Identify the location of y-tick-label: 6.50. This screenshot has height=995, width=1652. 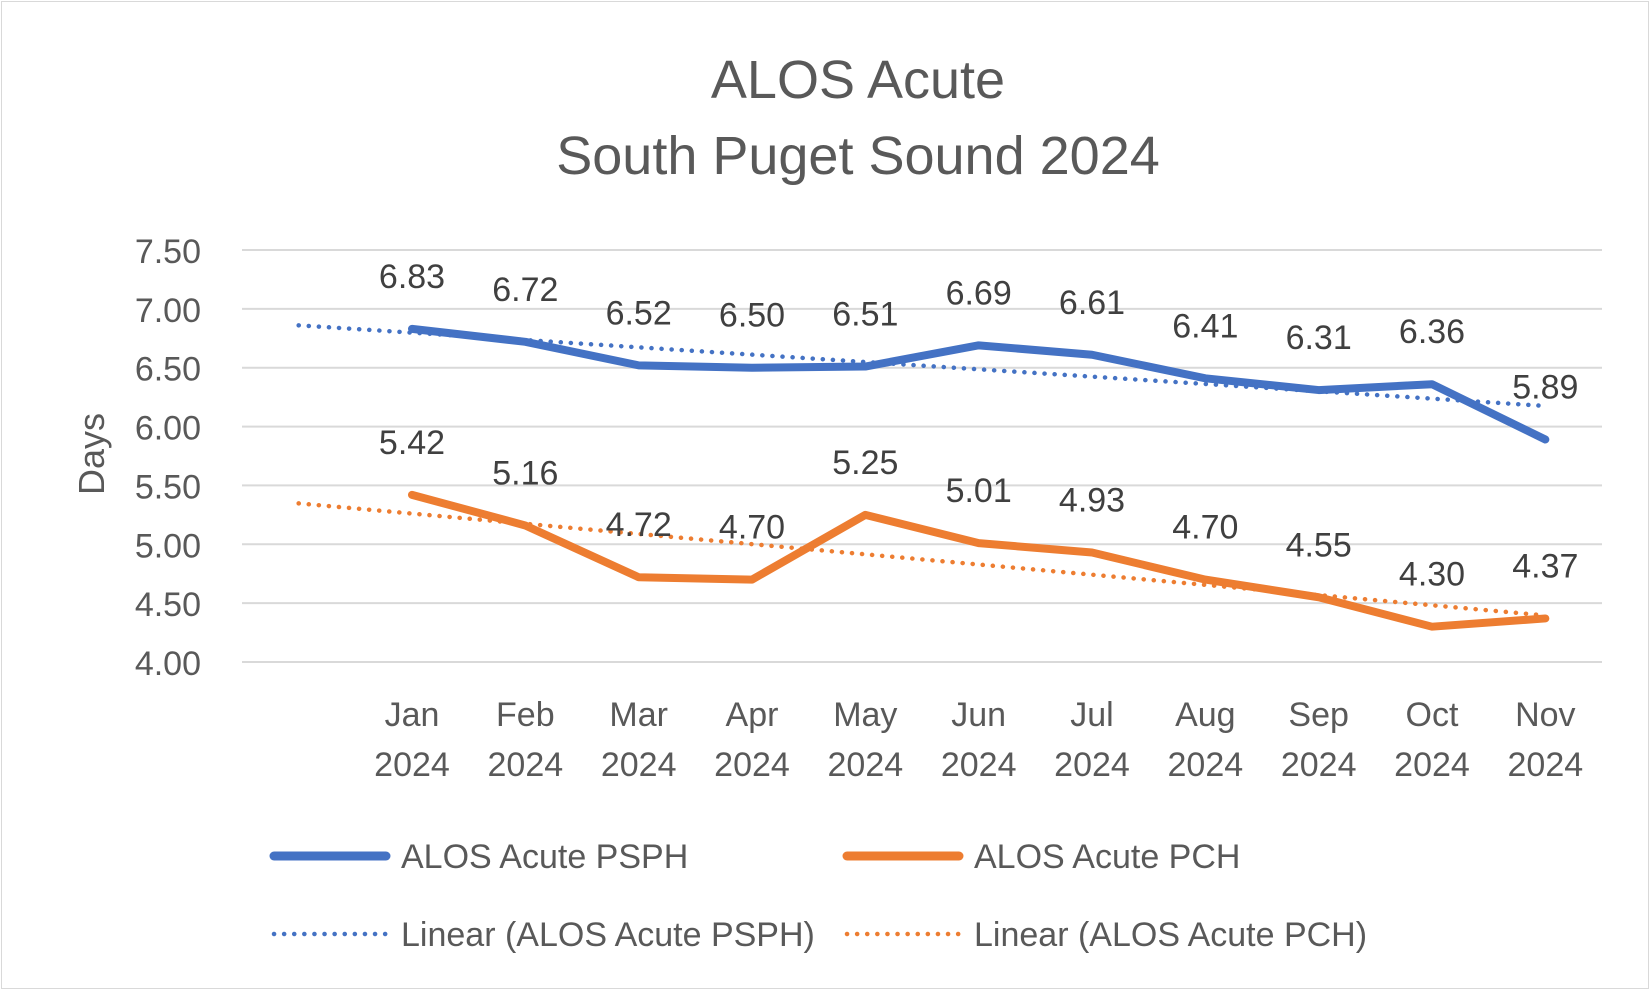
(168, 370).